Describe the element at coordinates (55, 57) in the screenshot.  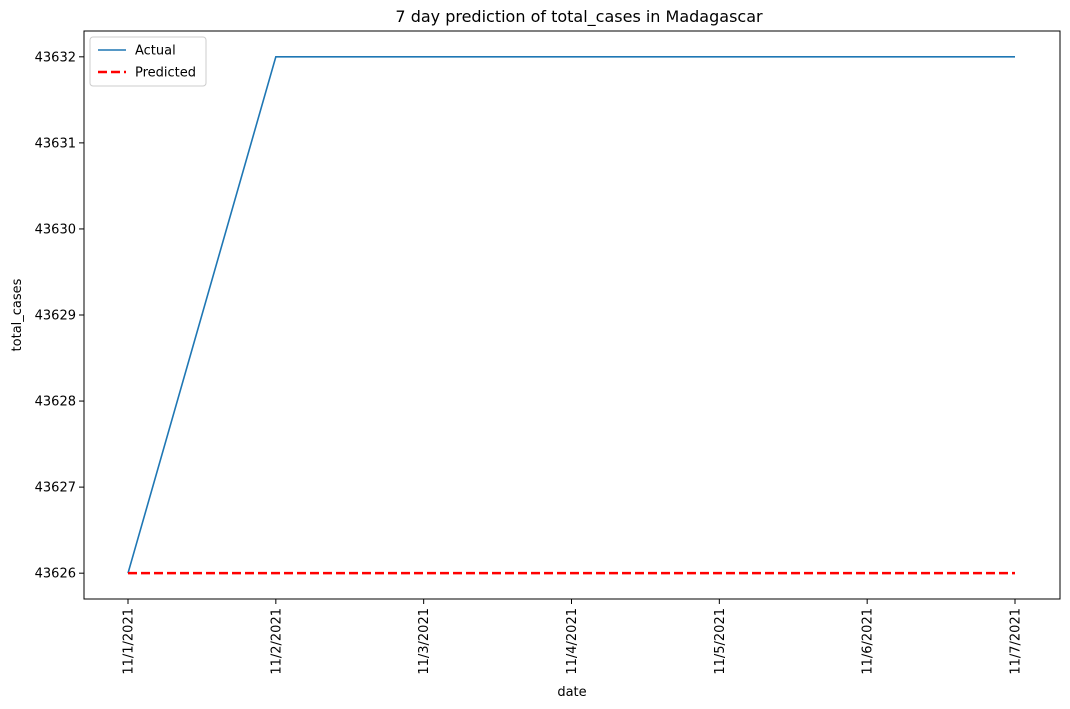
I see `y-tick-label: 43632` at that location.